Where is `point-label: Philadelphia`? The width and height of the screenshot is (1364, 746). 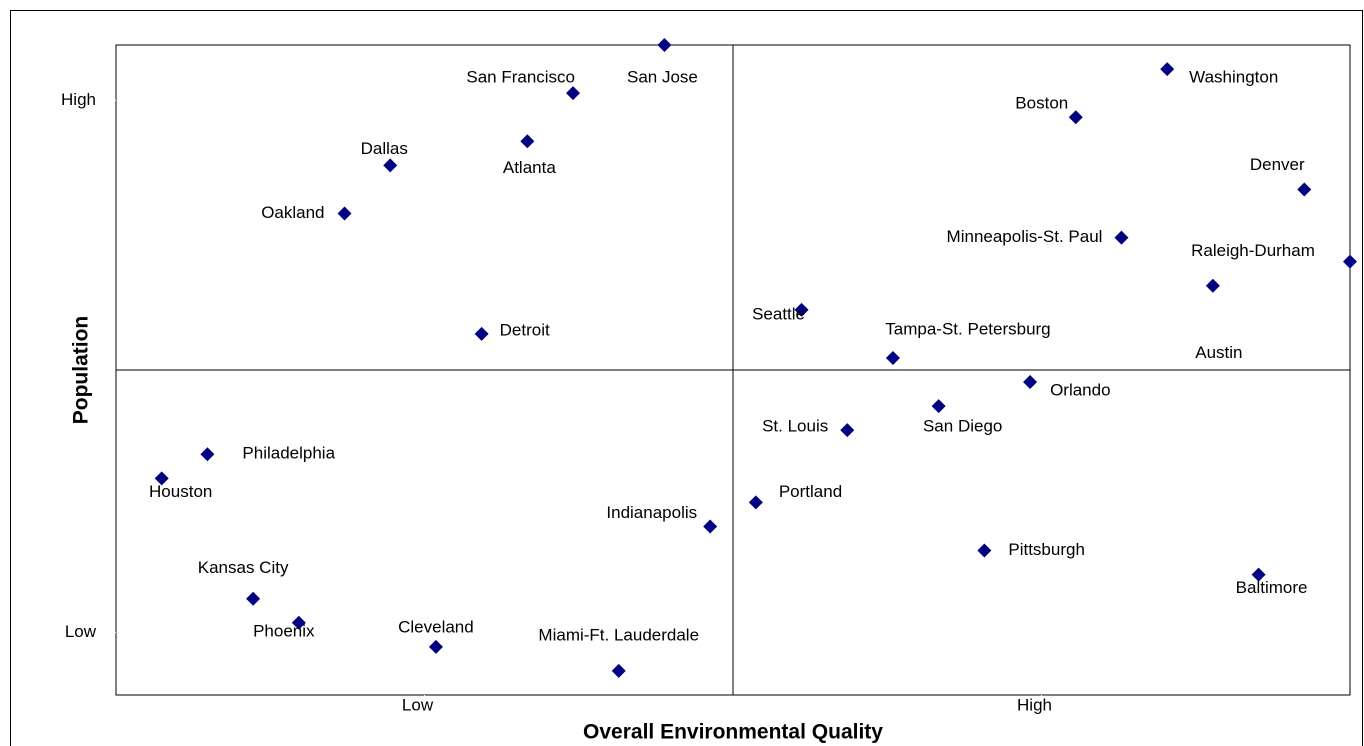
point-label: Philadelphia is located at coordinates (288, 453).